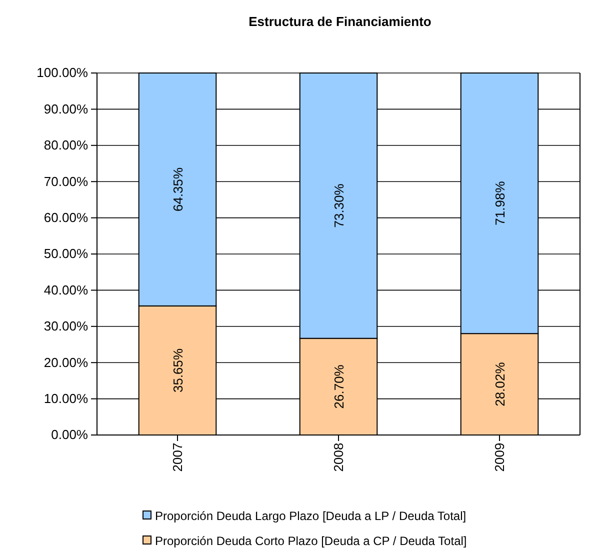  What do you see at coordinates (66, 254) in the screenshot?
I see `y-tick-label: 50.00%` at bounding box center [66, 254].